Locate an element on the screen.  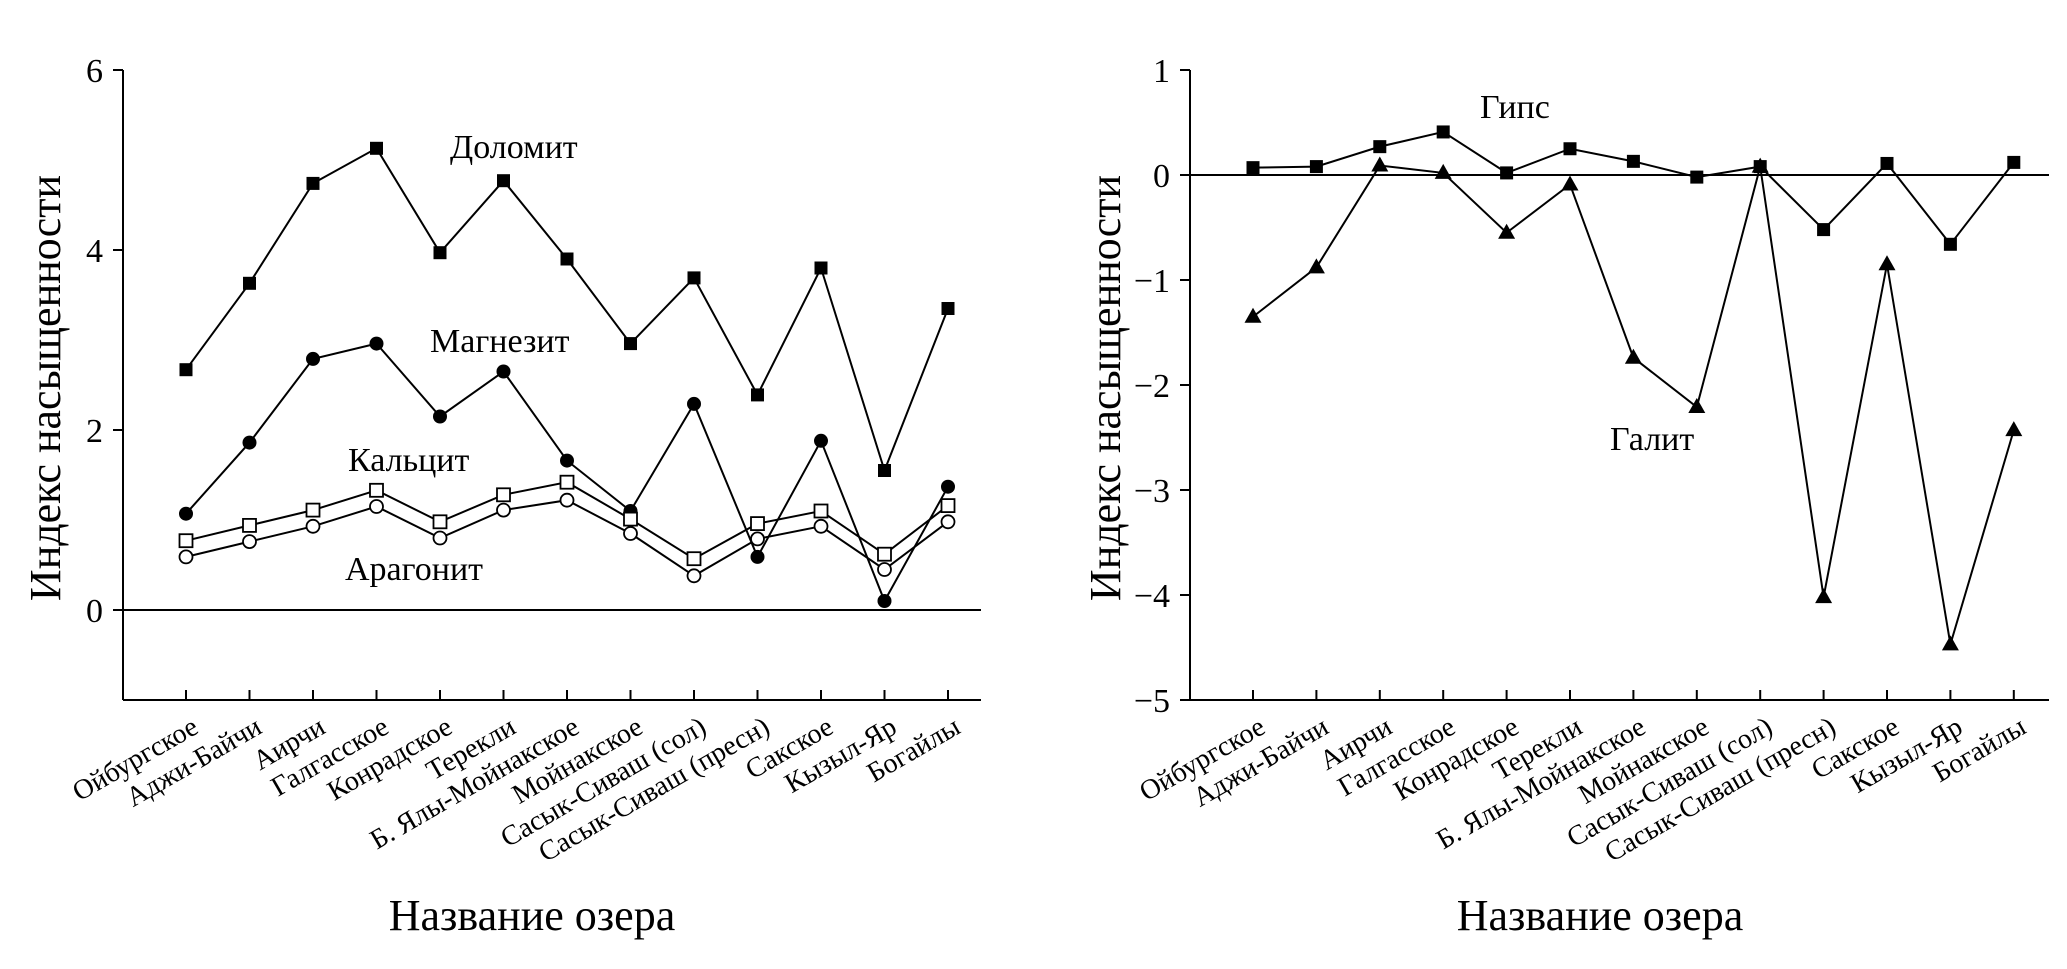
left-series-арагонит: Арагонит is located at coordinates (567, 540).